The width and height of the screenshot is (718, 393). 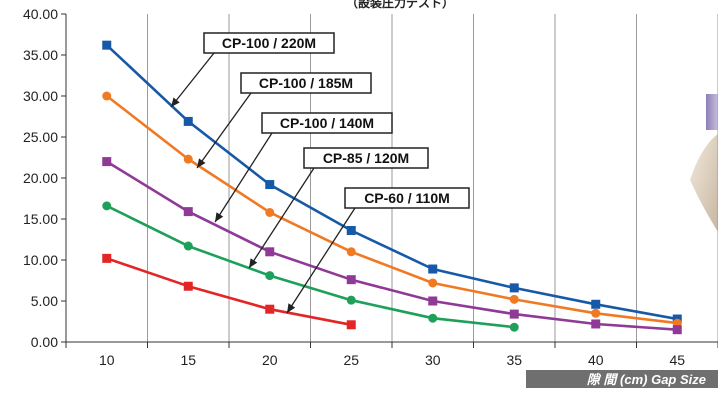 I want to click on x-axis-label: 隙 間 (cm) Gap Size, so click(x=646, y=379).